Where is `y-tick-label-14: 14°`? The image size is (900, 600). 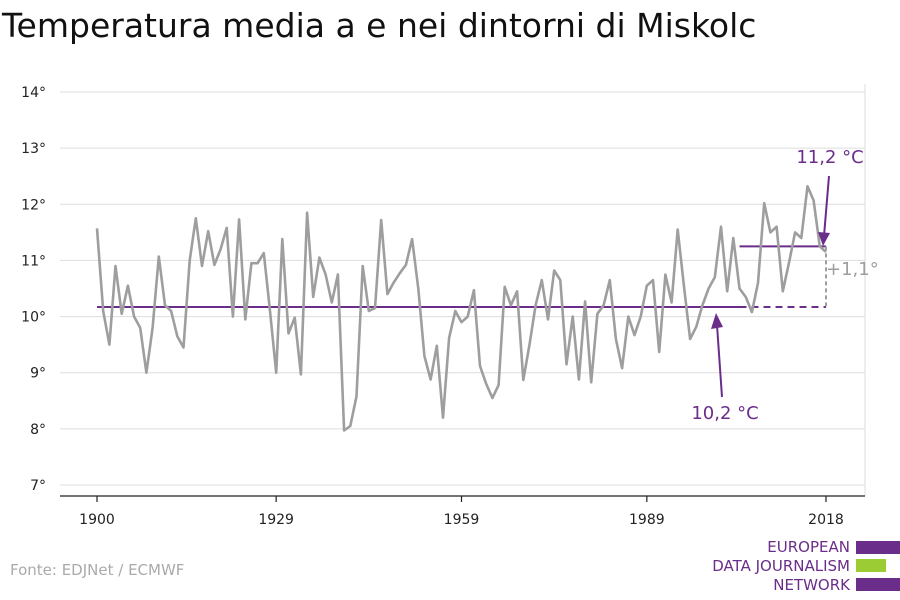
y-tick-label-14: 14° is located at coordinates (33, 93).